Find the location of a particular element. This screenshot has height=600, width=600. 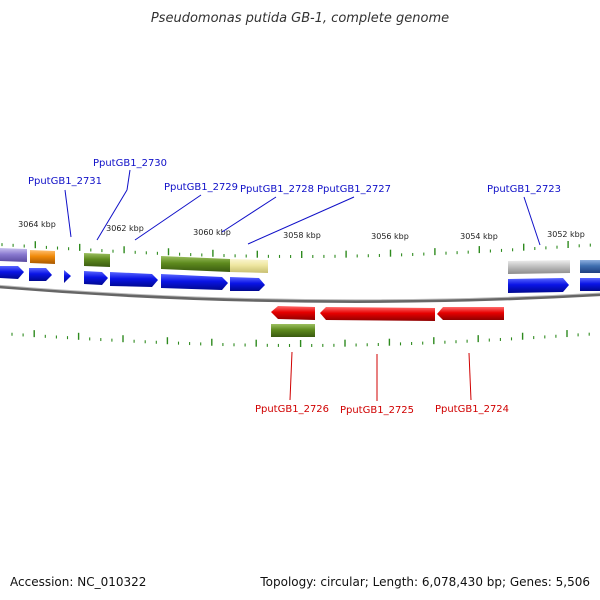

gene-feature-steelblue is located at coordinates (590, 266).